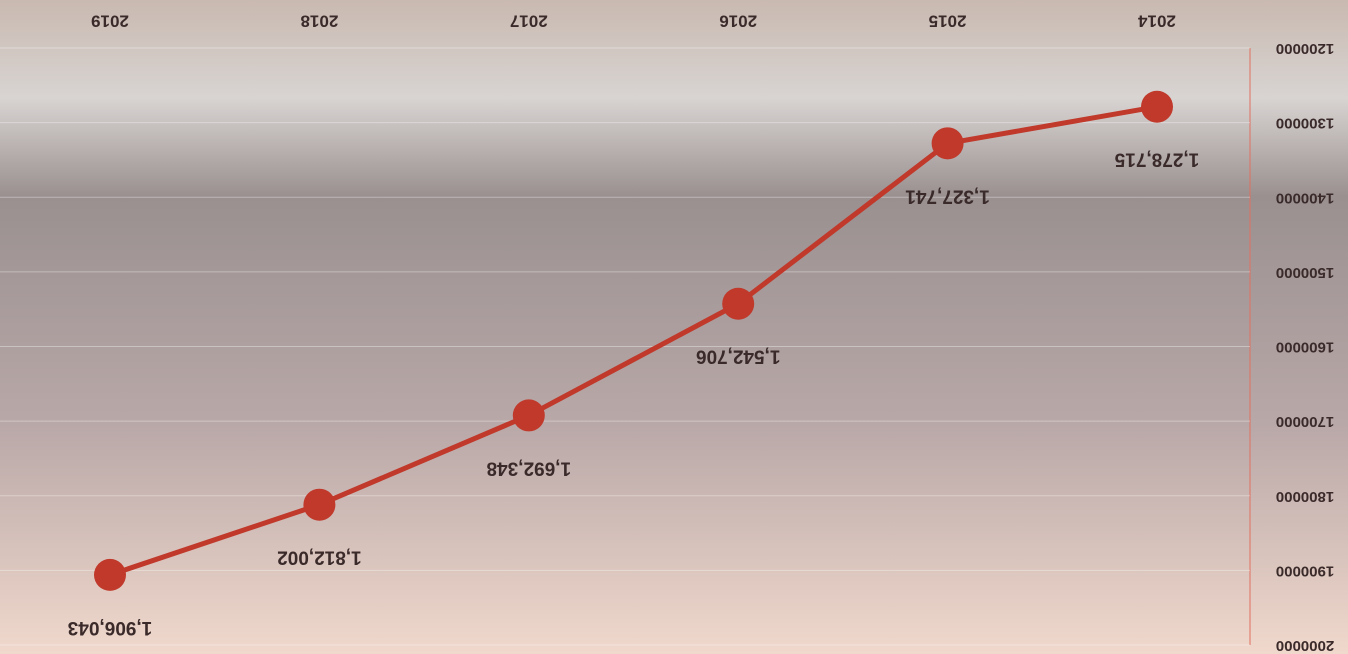 This screenshot has width=1348, height=654. Describe the element at coordinates (529, 467) in the screenshot. I see `data-label: 1,692,348` at that location.